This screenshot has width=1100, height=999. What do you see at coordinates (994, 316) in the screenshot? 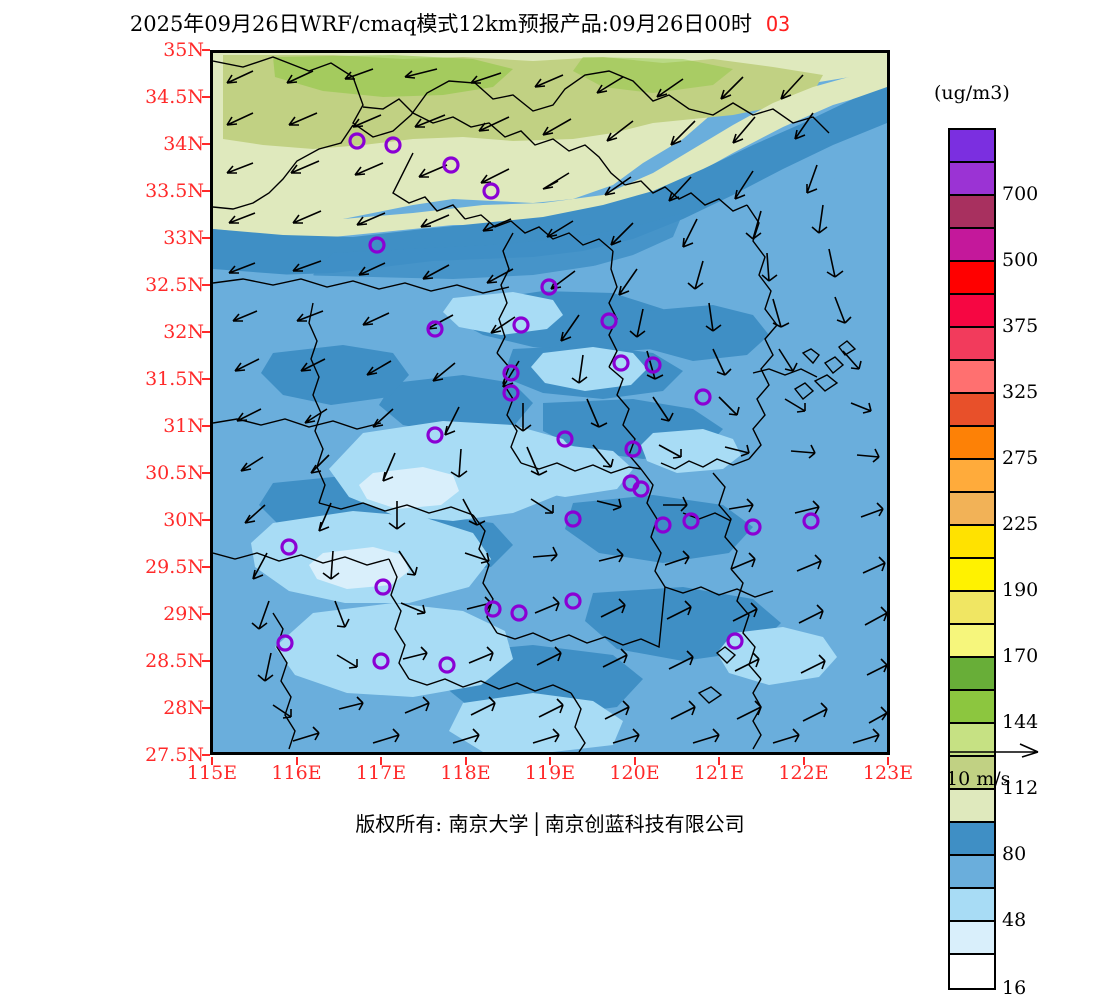
I see `colorbar-swatch: 375` at bounding box center [994, 316].